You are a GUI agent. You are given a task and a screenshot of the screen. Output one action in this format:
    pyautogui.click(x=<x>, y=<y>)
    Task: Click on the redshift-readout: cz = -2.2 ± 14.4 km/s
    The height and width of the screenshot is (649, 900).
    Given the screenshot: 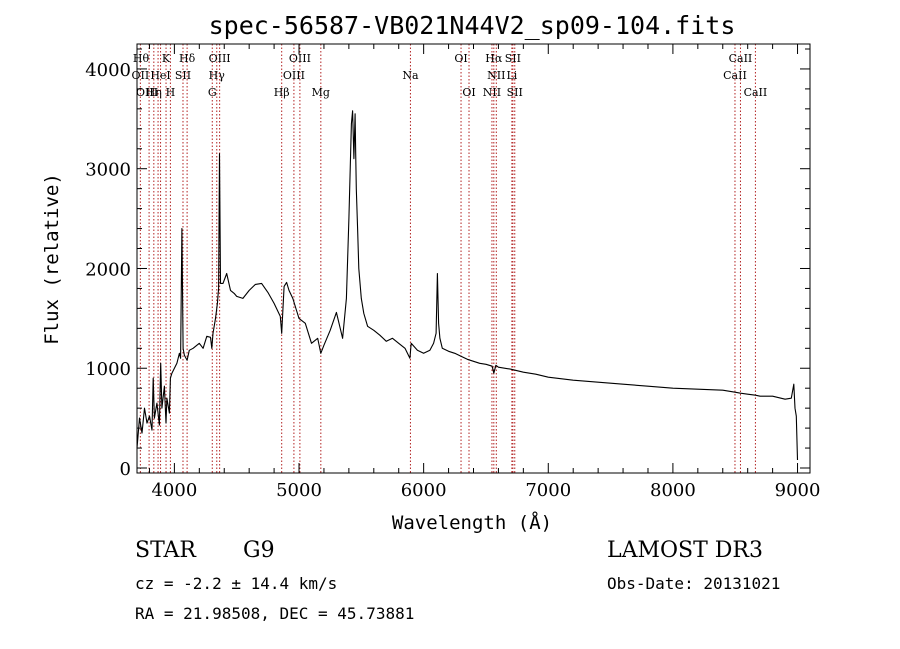 What is the action you would take?
    pyautogui.click(x=236, y=583)
    